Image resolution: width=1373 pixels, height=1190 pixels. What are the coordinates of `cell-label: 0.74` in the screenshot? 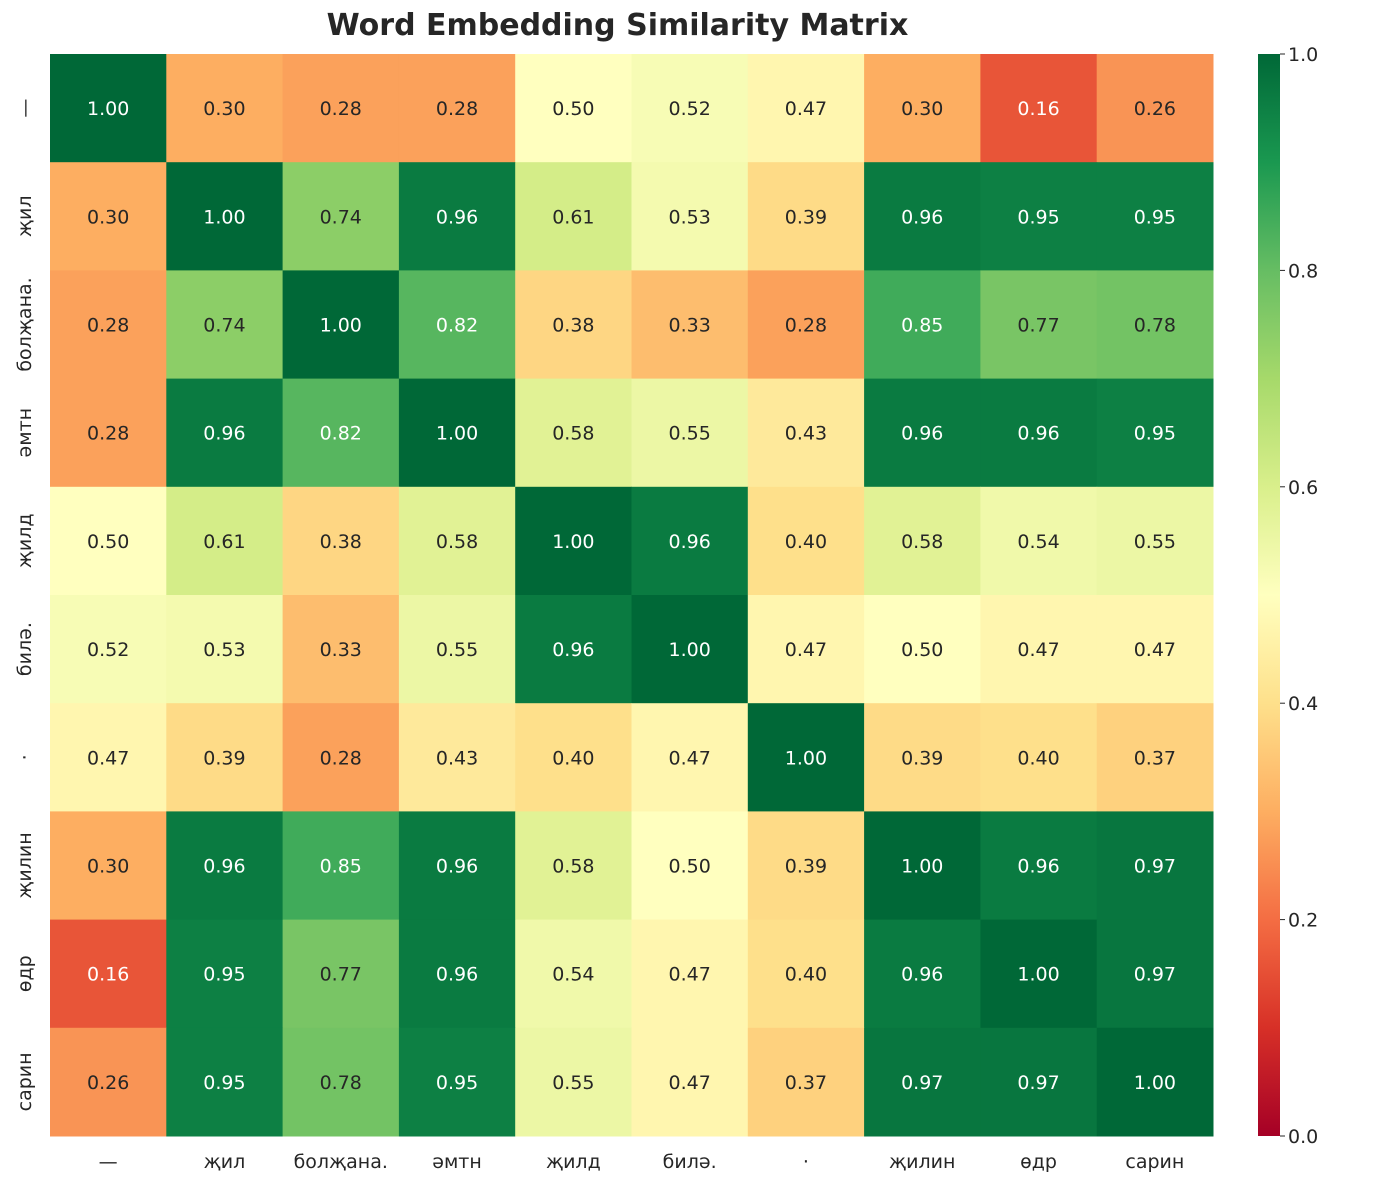 It's located at (224, 326).